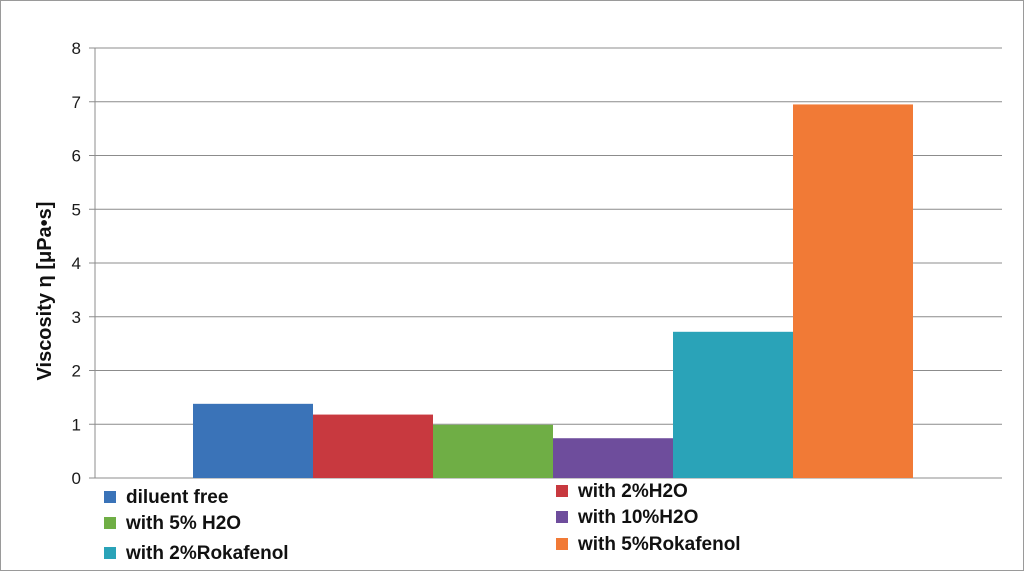  I want to click on legend-label-3: with 5% H2O, so click(183, 523).